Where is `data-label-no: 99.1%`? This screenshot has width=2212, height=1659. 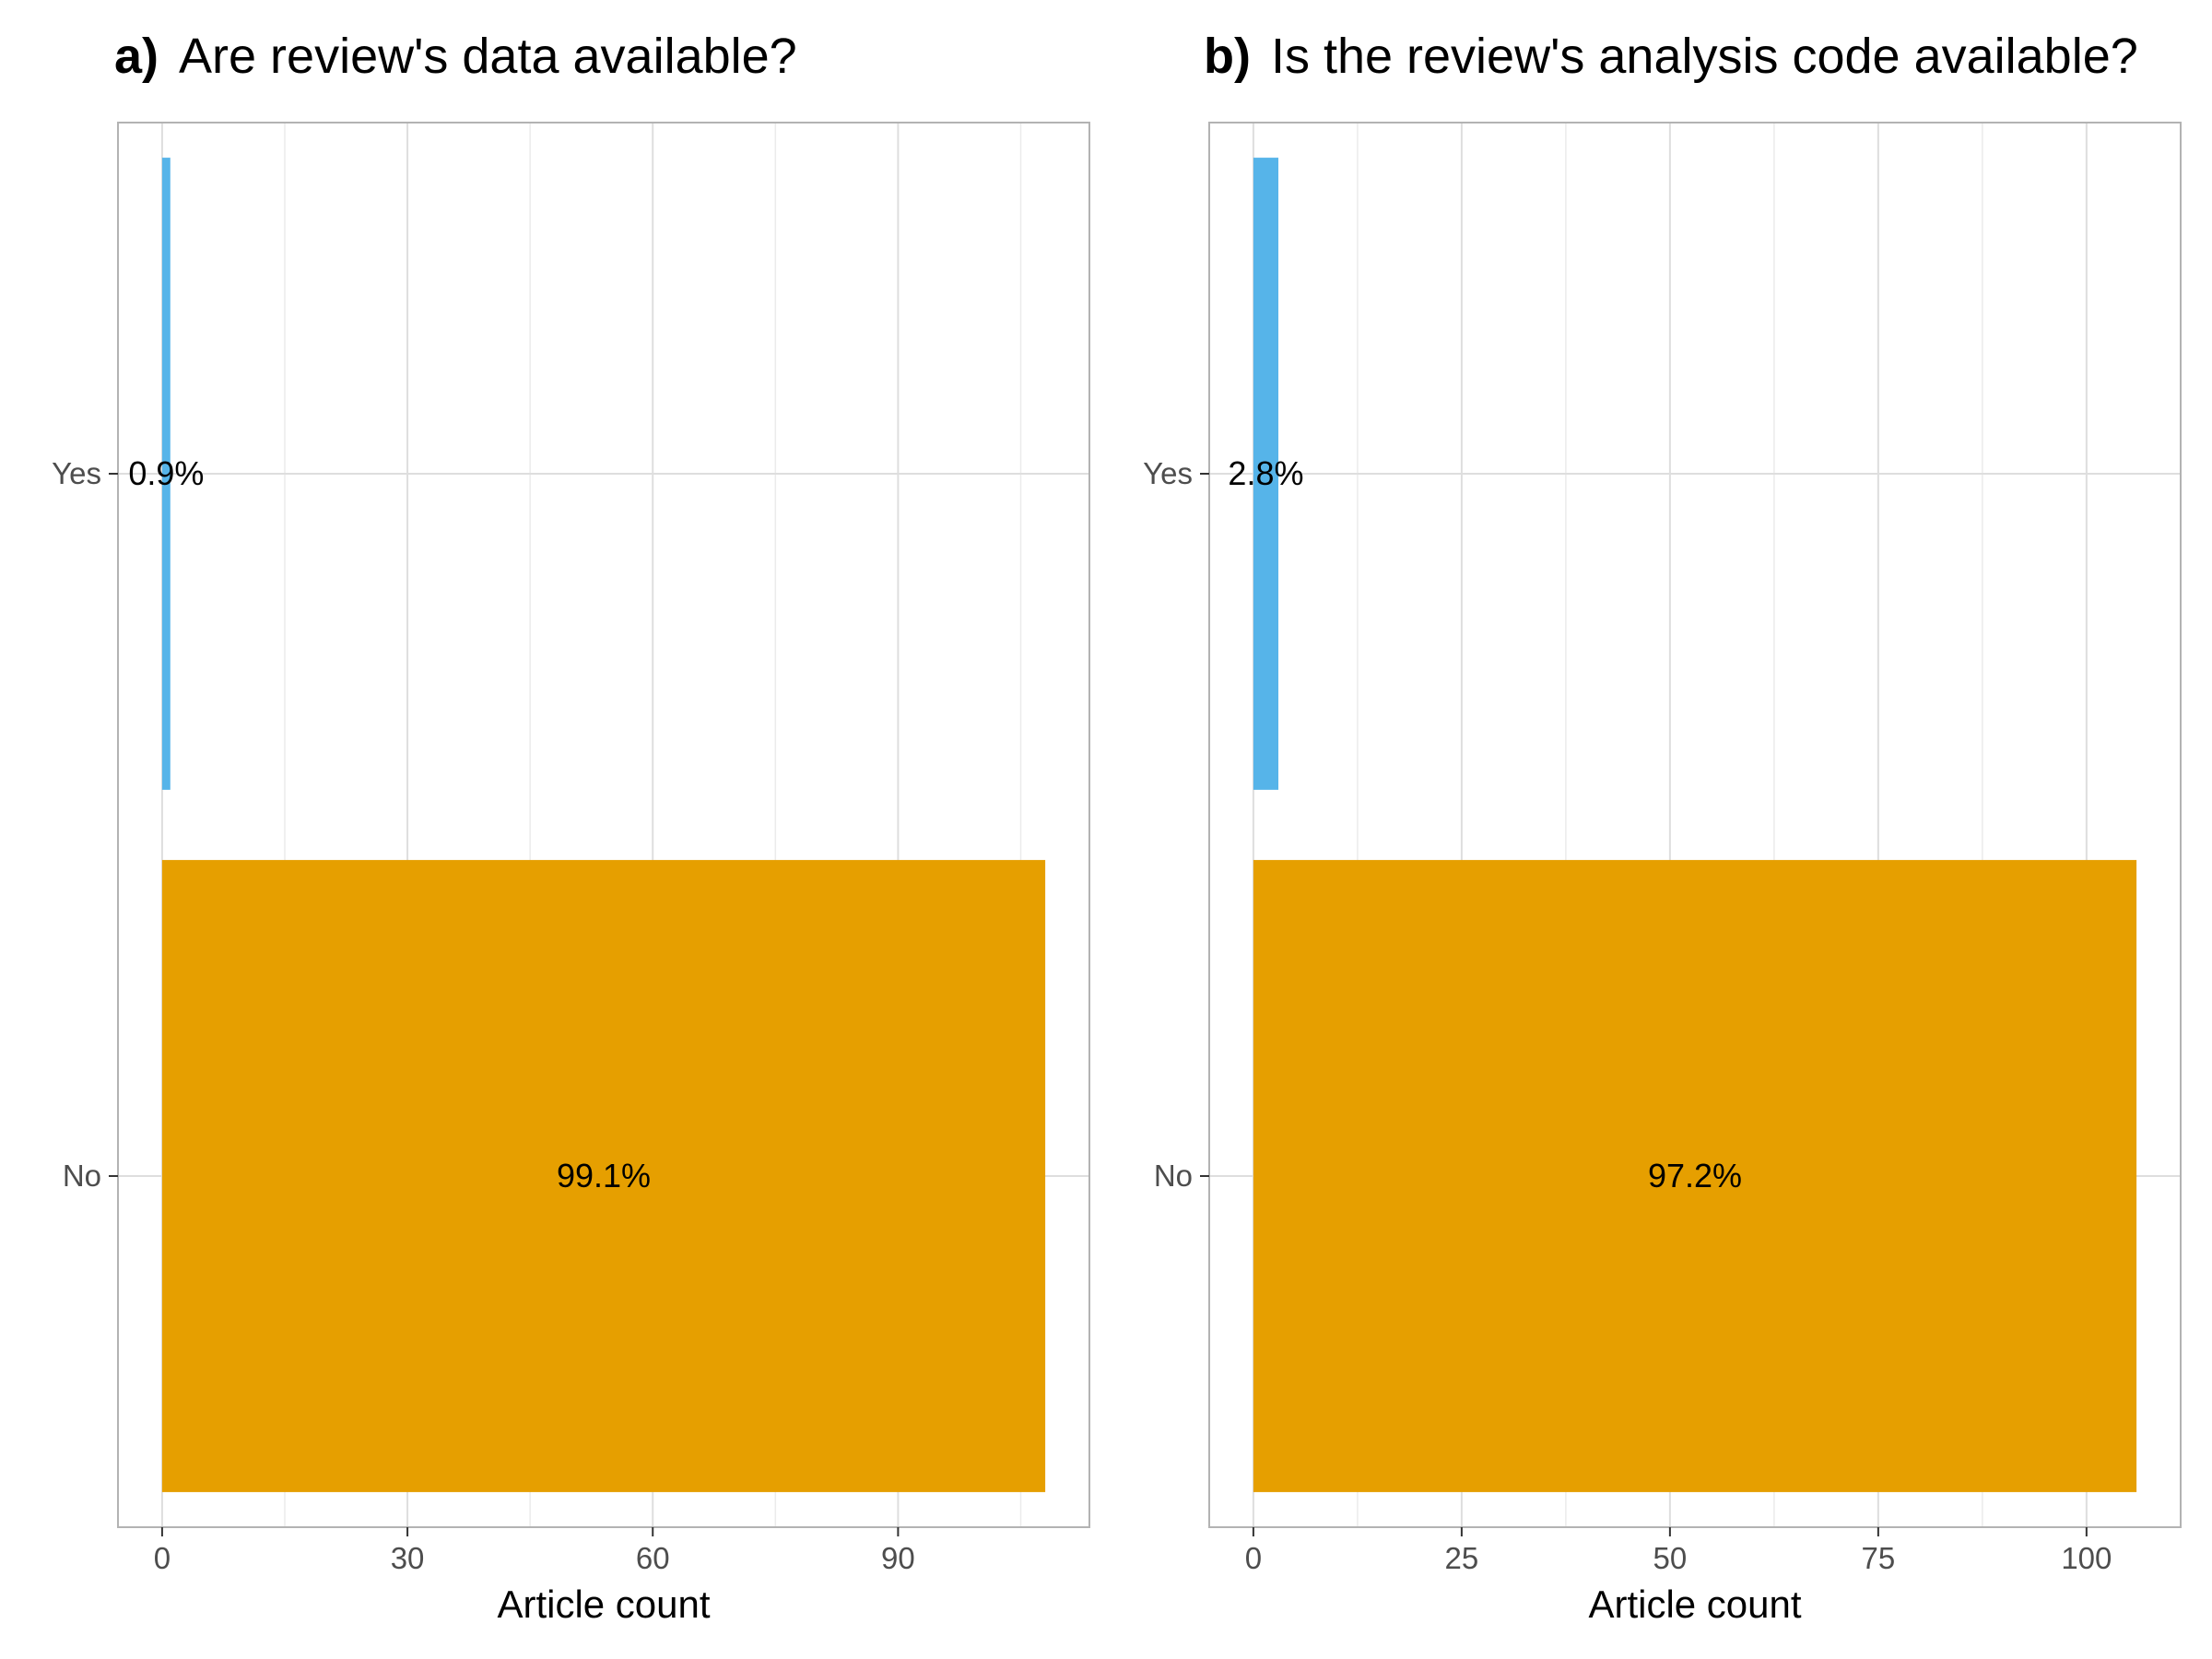
data-label-no: 99.1% is located at coordinates (604, 1175).